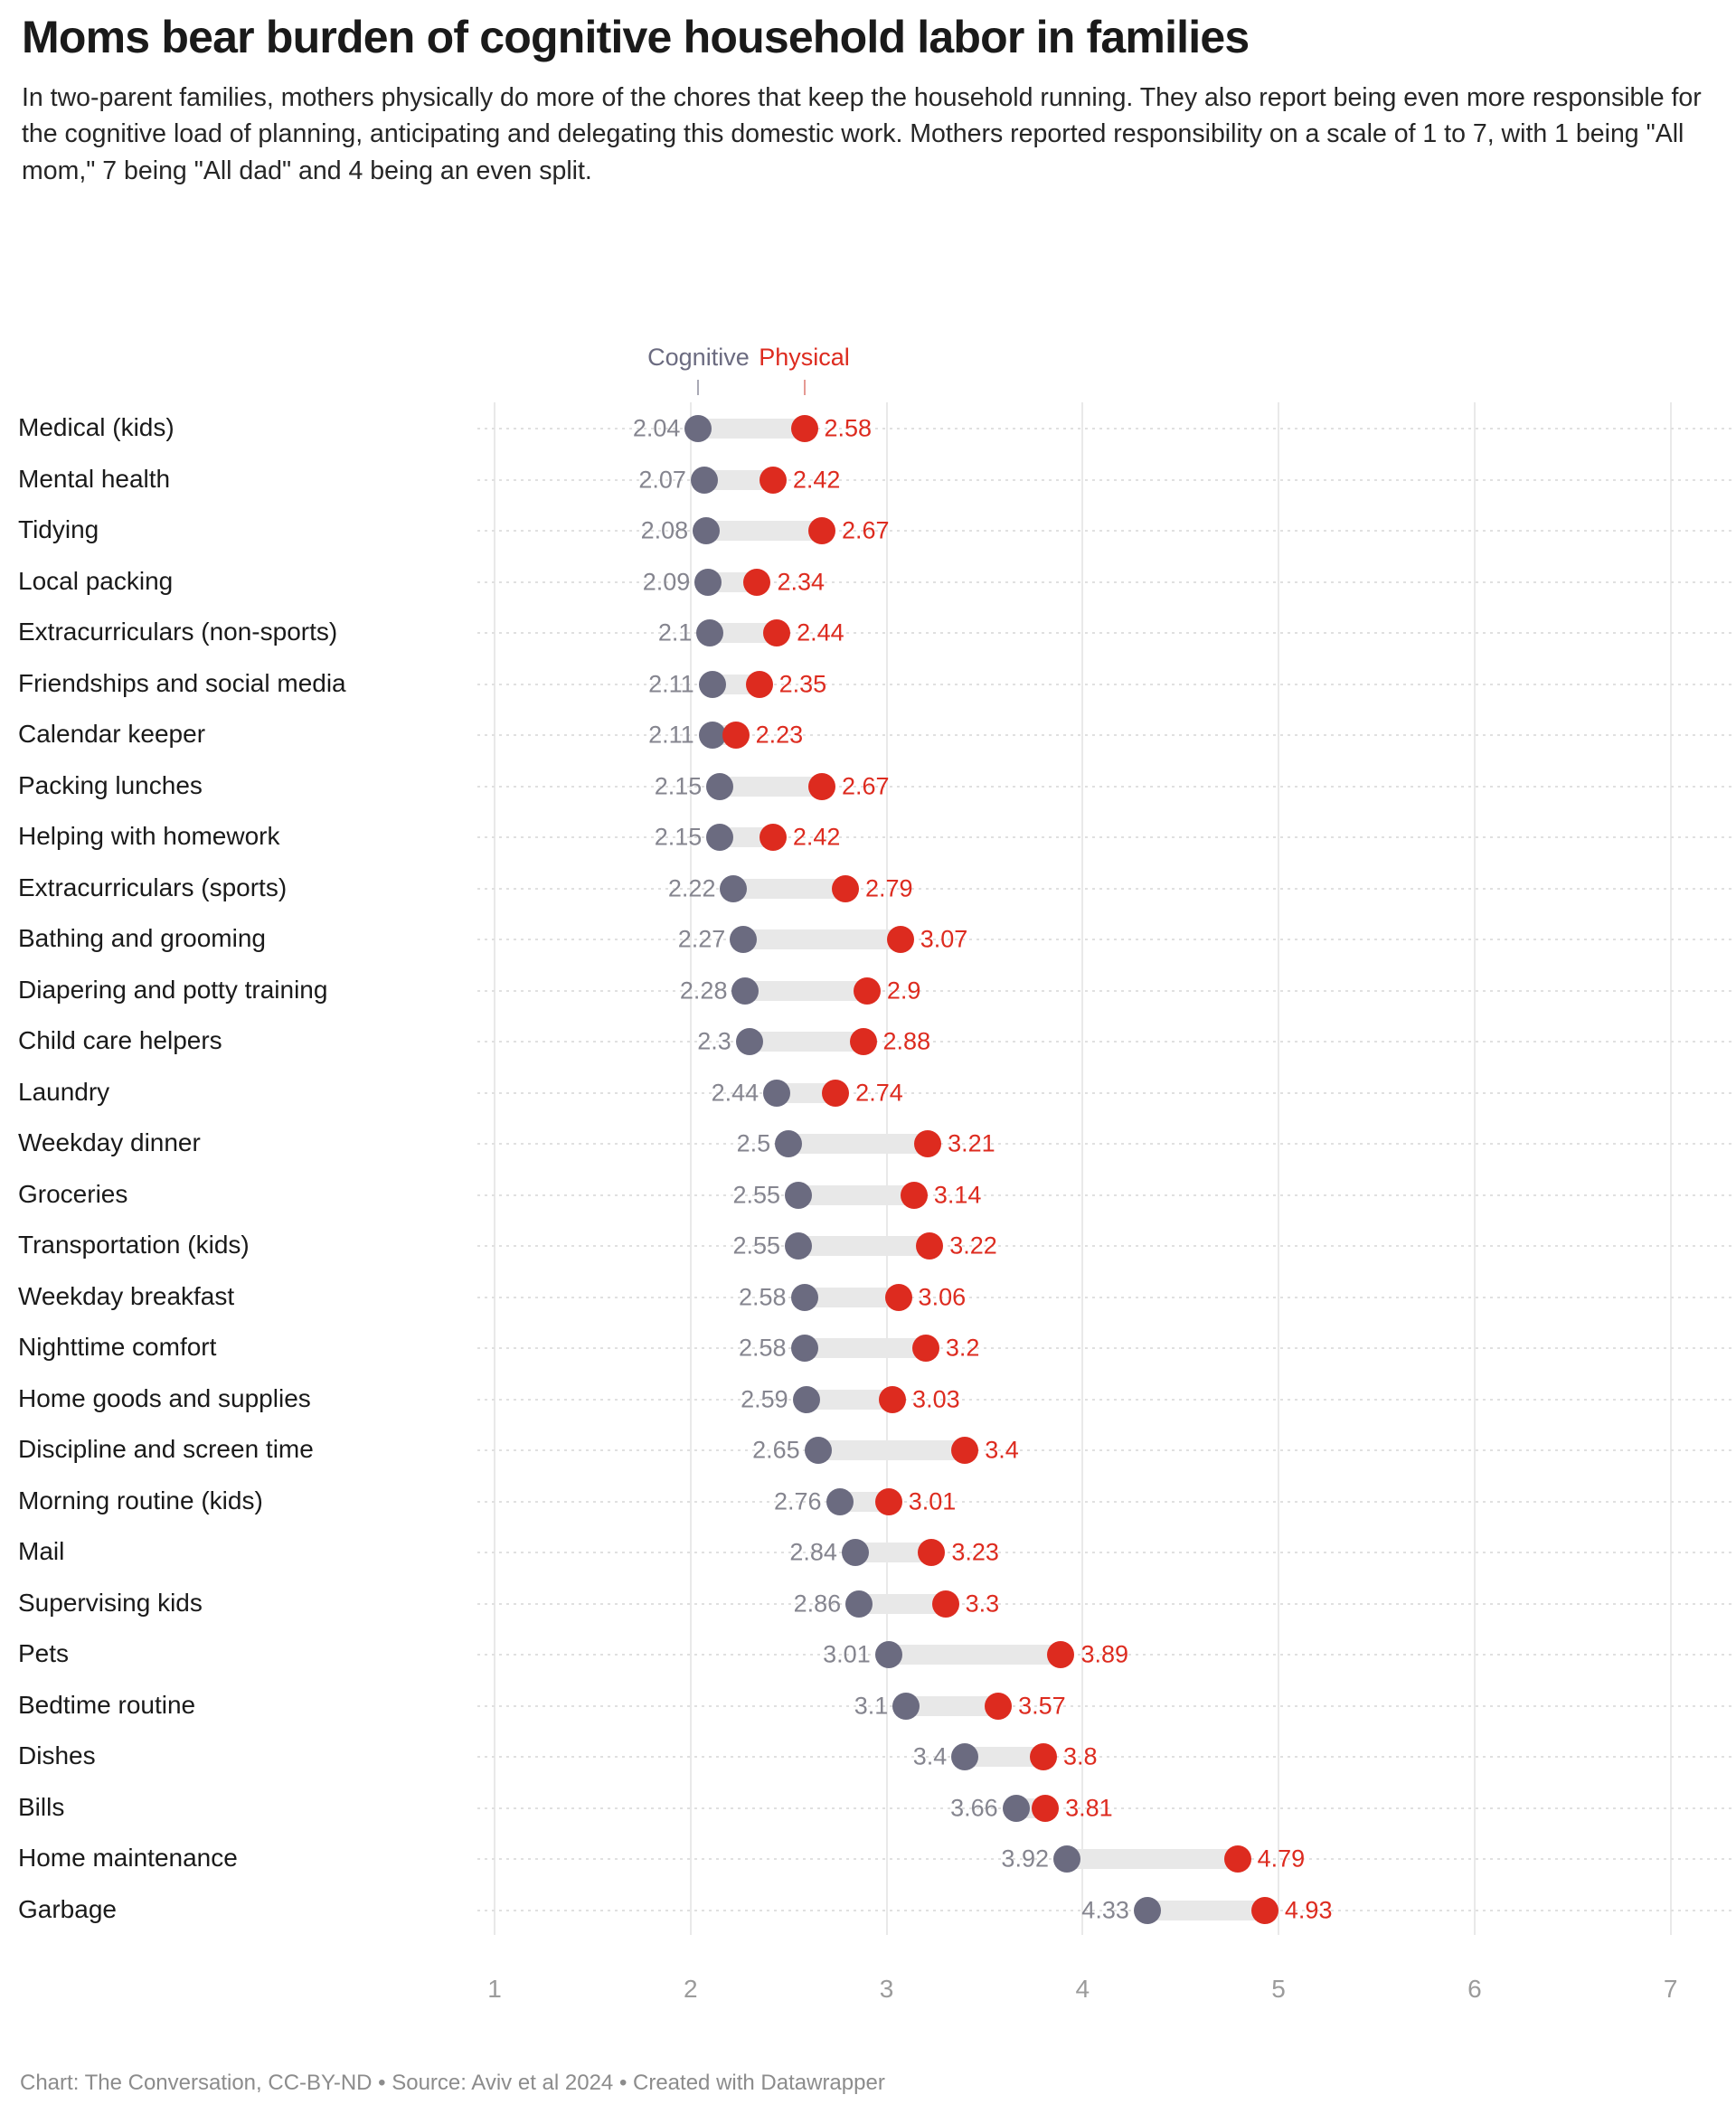 Image resolution: width=1736 pixels, height=2123 pixels. What do you see at coordinates (1106, 1808) in the screenshot?
I see `chart-row: 3.66 3.81` at bounding box center [1106, 1808].